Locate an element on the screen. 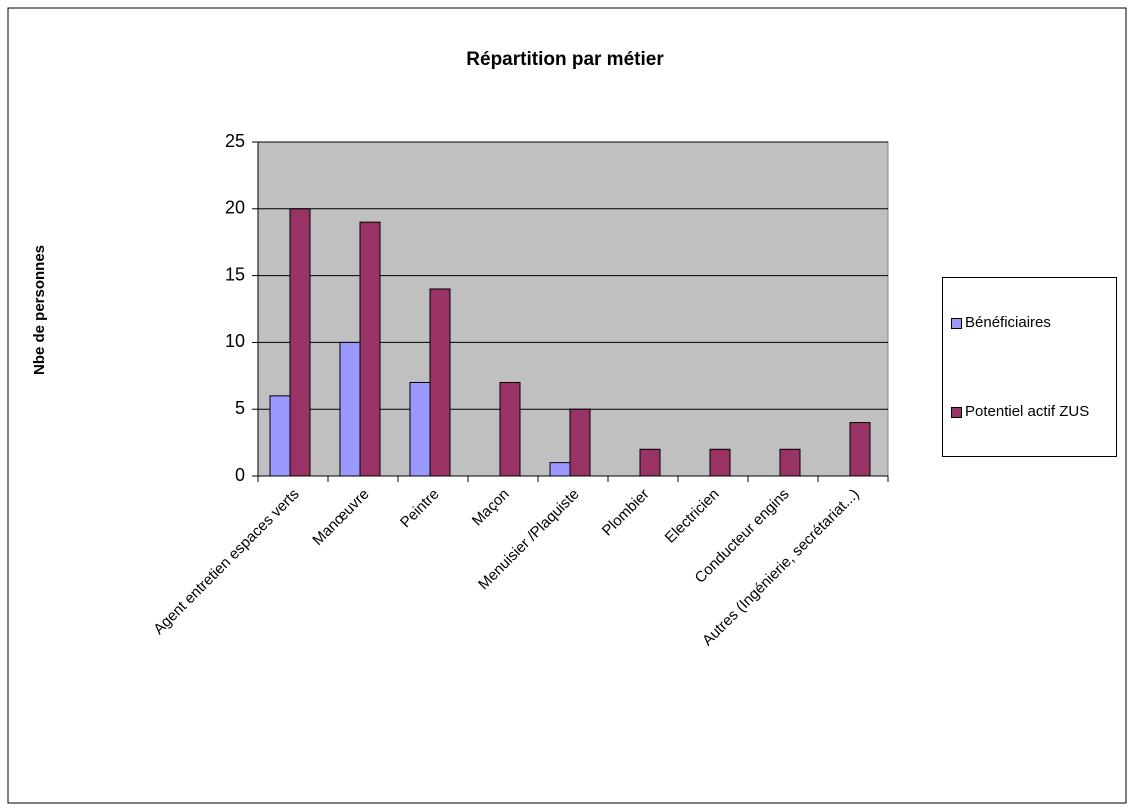  y-tick-label: 5 is located at coordinates (240, 408).